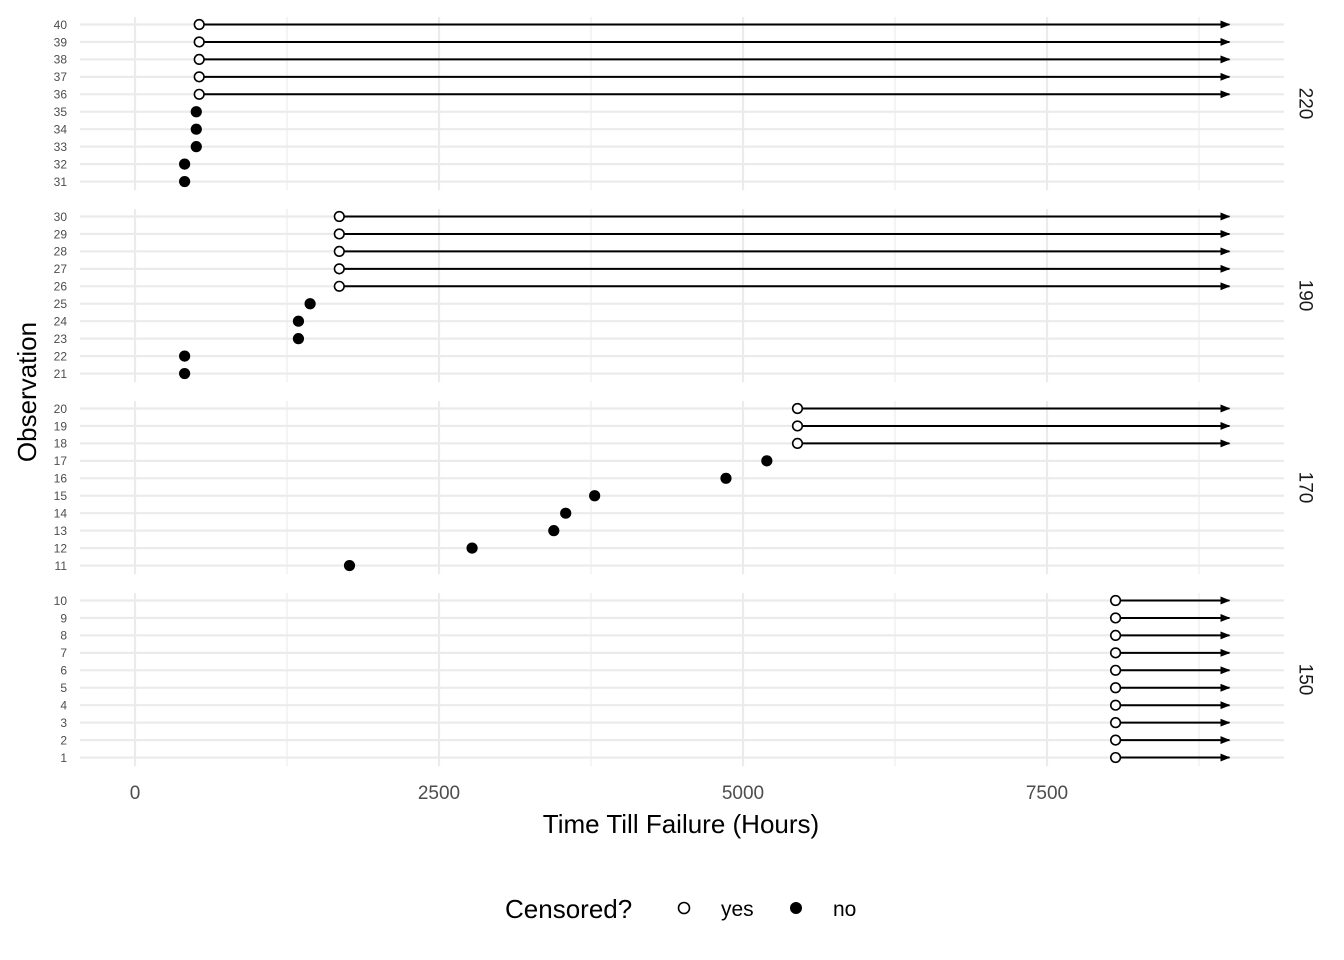 The image size is (1344, 960). Describe the element at coordinates (61, 287) in the screenshot. I see `y-tick-label: 26` at that location.